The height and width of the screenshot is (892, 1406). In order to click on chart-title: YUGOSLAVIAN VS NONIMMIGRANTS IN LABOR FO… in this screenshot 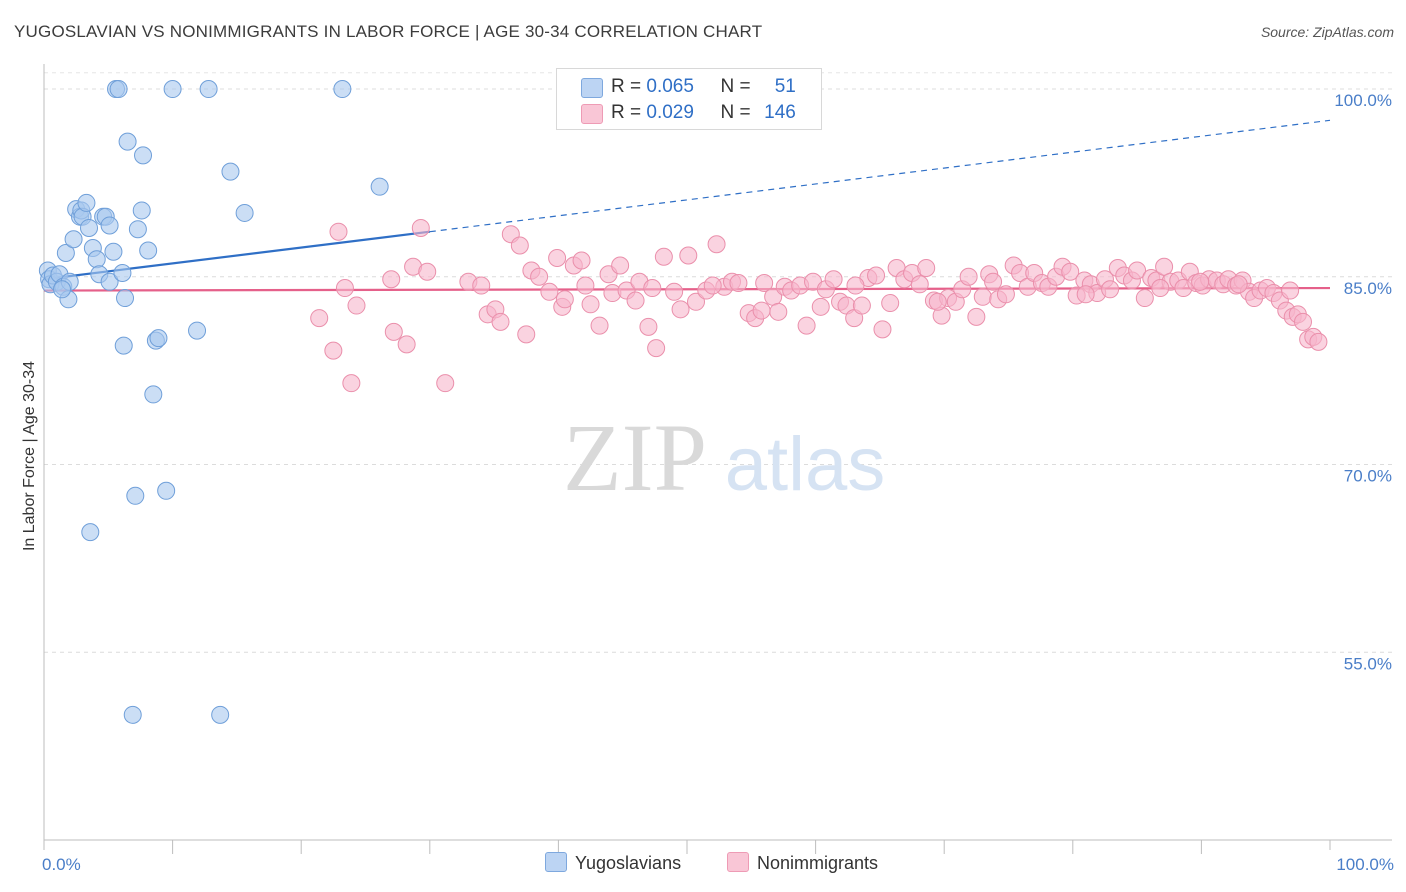, I will do `click(388, 31)`.